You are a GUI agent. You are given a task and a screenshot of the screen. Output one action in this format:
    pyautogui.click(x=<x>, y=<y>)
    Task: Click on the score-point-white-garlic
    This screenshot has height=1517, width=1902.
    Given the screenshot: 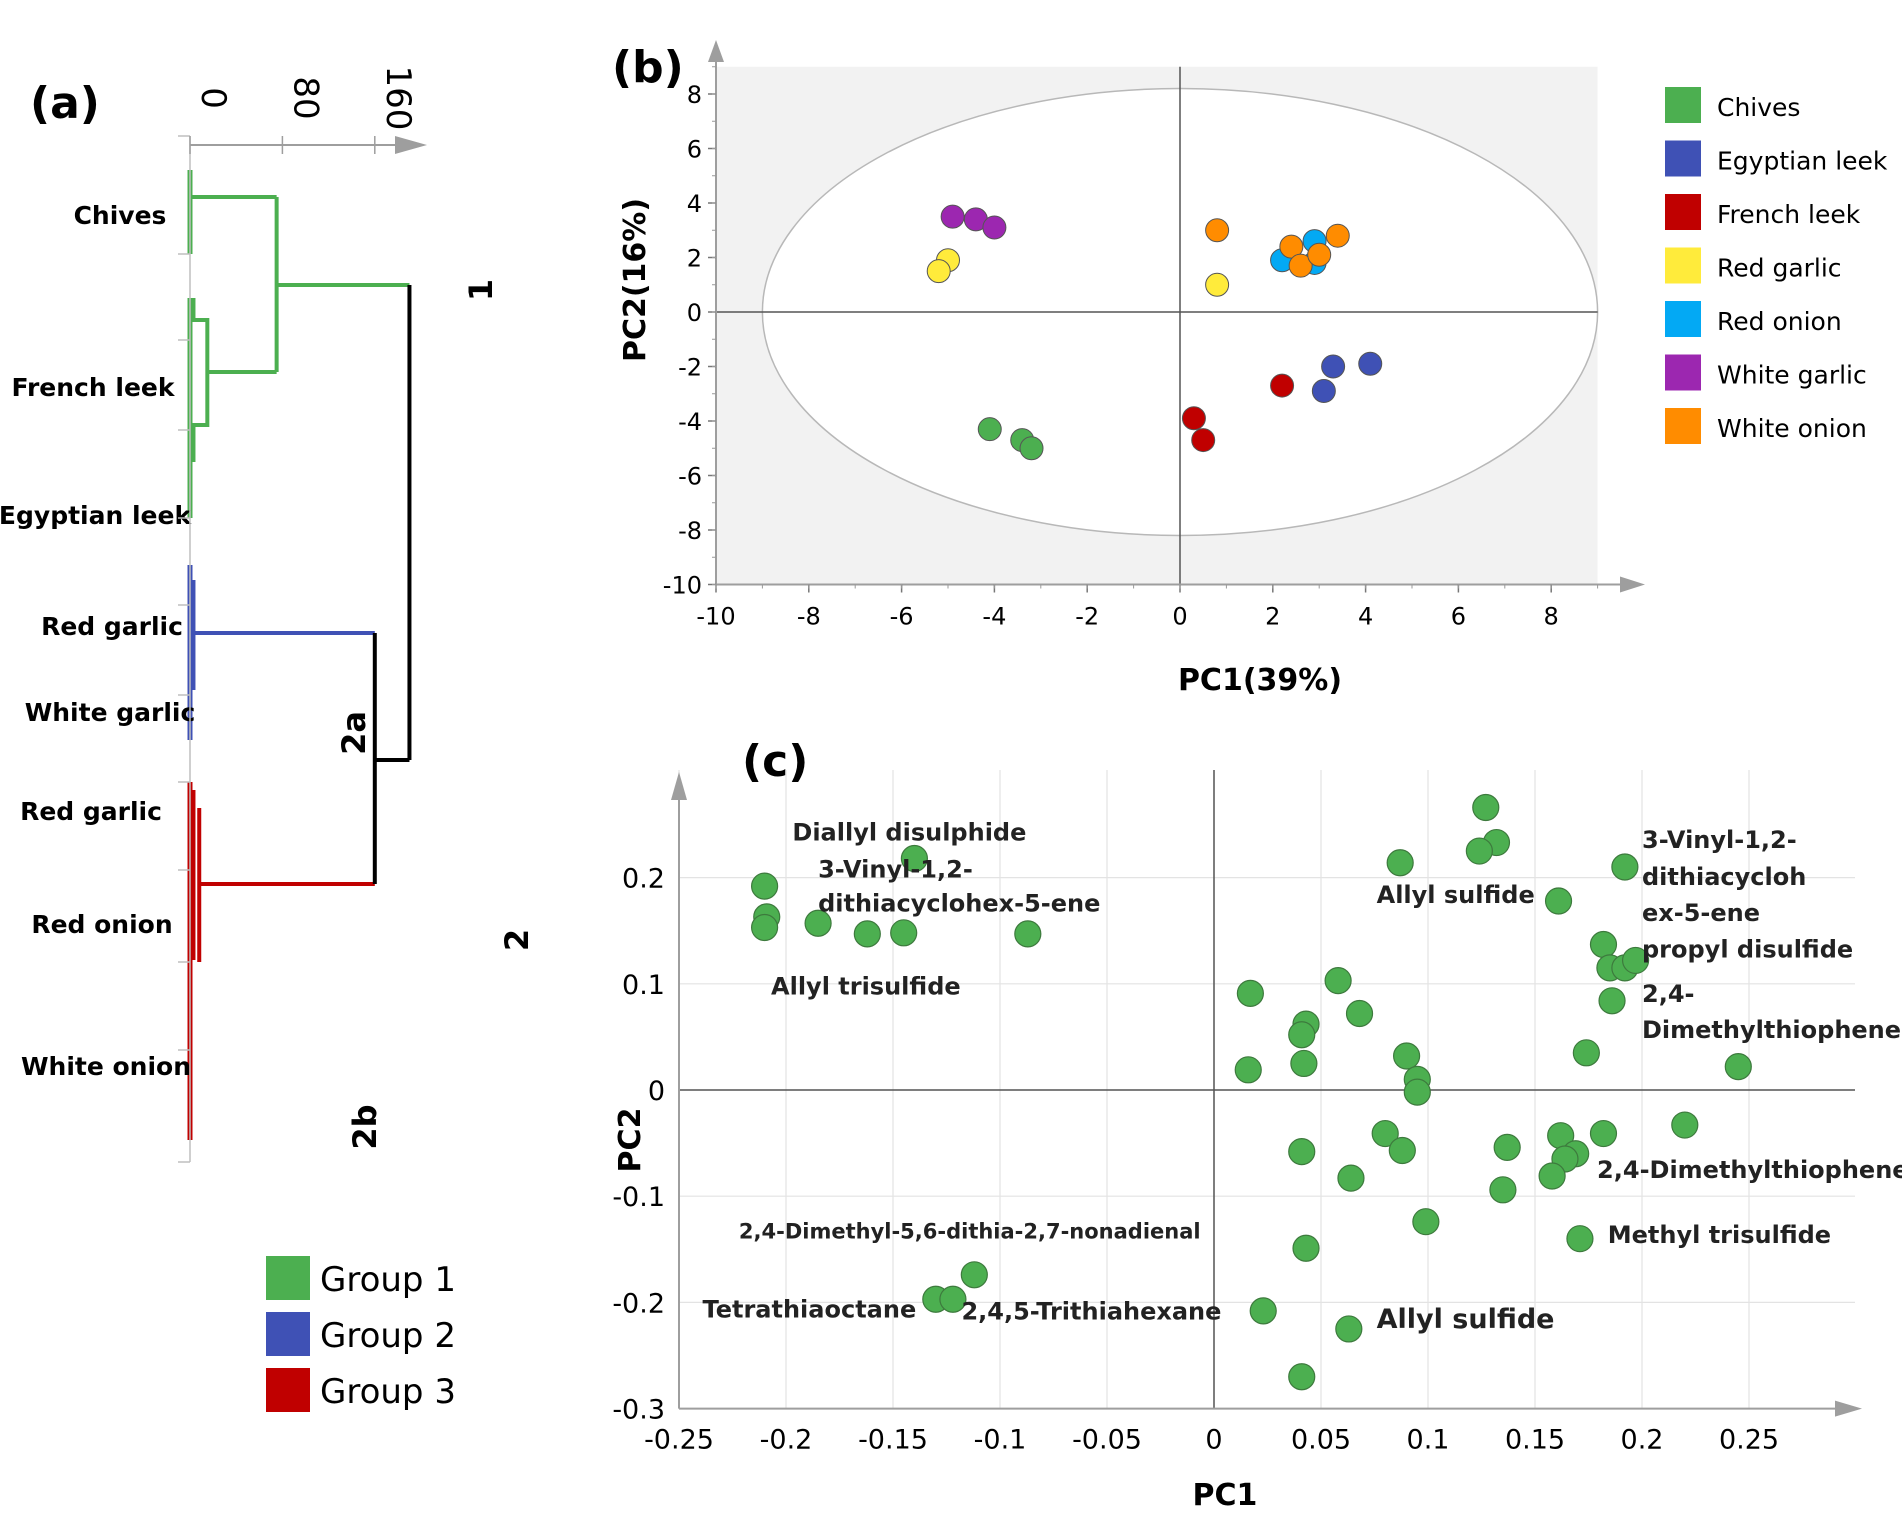 What is the action you would take?
    pyautogui.click(x=952, y=216)
    